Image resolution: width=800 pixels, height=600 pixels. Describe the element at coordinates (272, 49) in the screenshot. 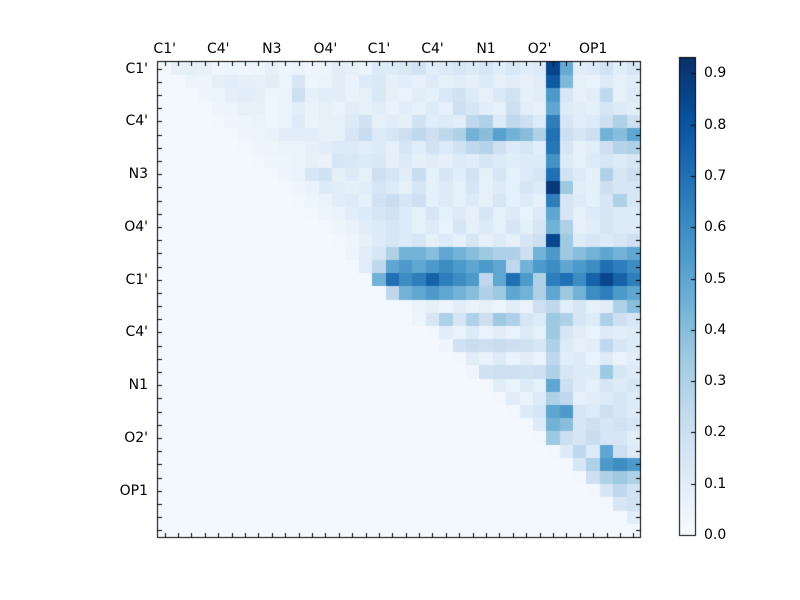

I see `x-tick-label: N3` at that location.